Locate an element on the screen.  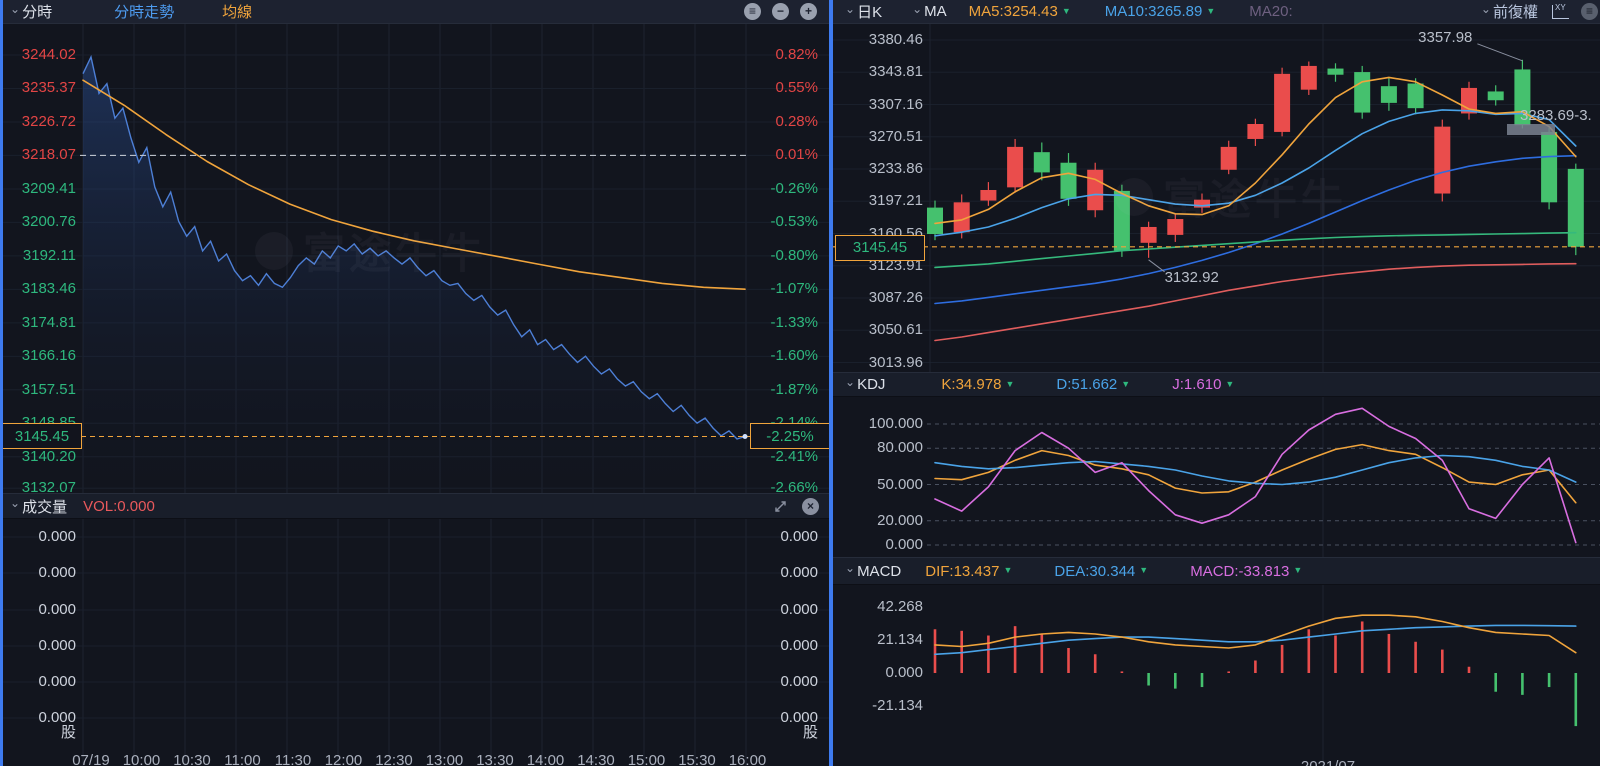
high-annotation: 3357.98 is located at coordinates (1445, 37).